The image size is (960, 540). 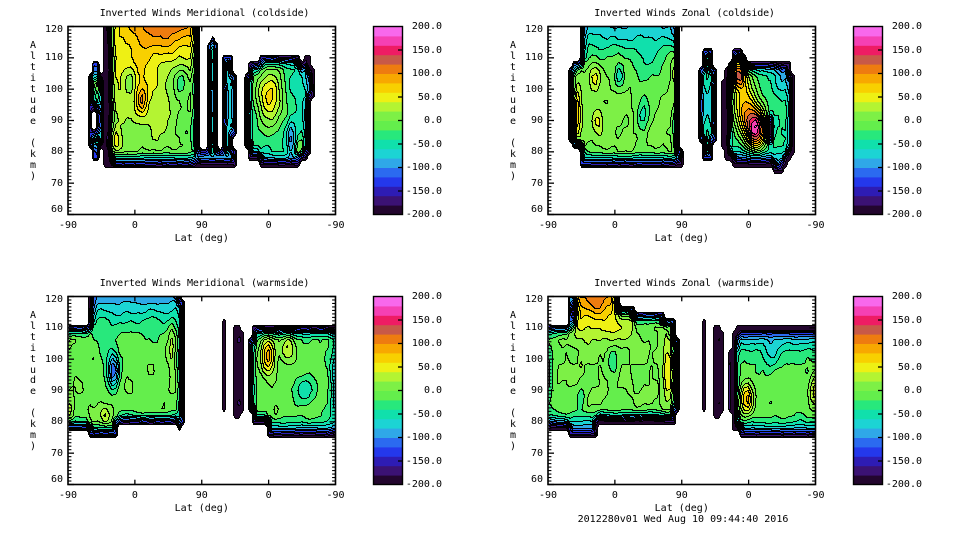 I want to click on plot-title: Inverted Winds Meridional (warmside), so click(x=204, y=283).